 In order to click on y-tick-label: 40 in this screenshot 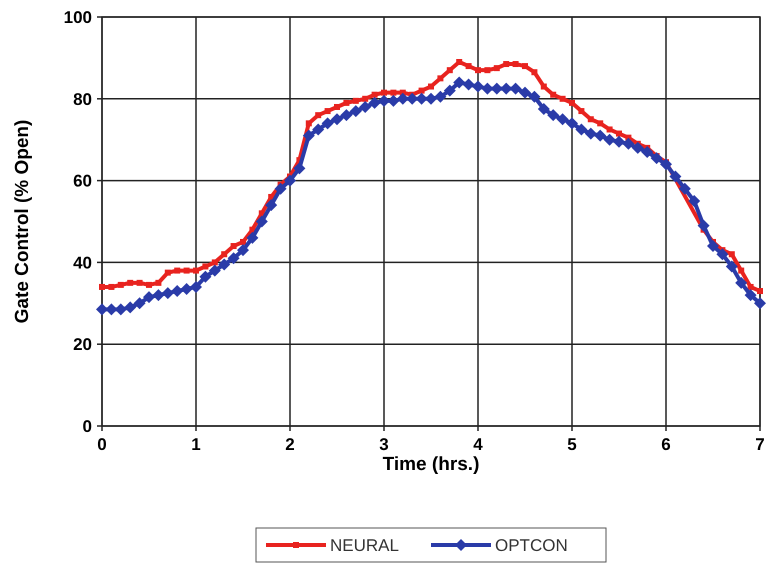, I will do `click(82, 262)`.